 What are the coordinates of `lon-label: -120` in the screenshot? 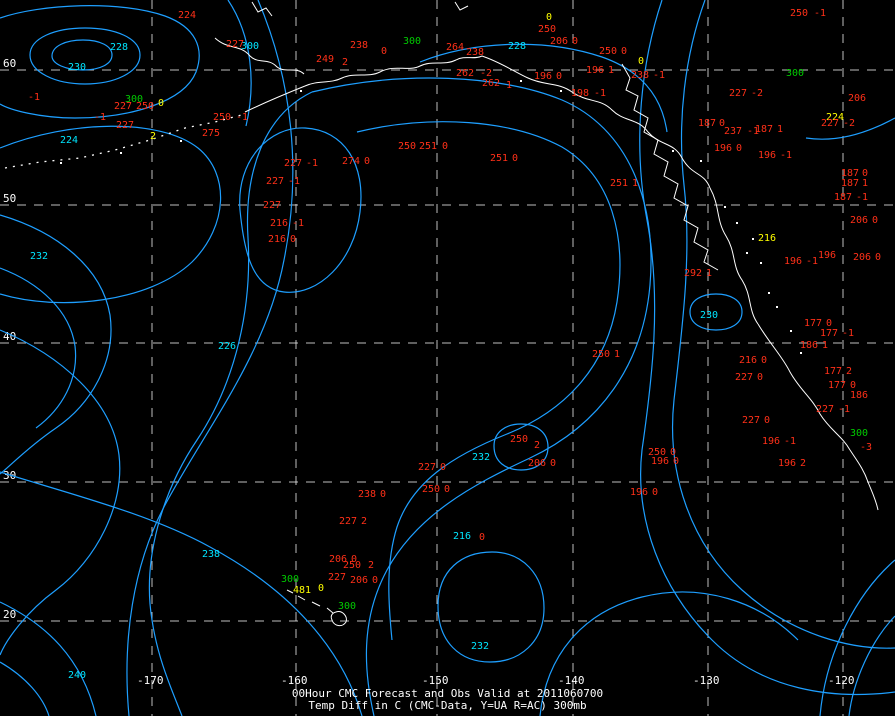 It's located at (841, 680).